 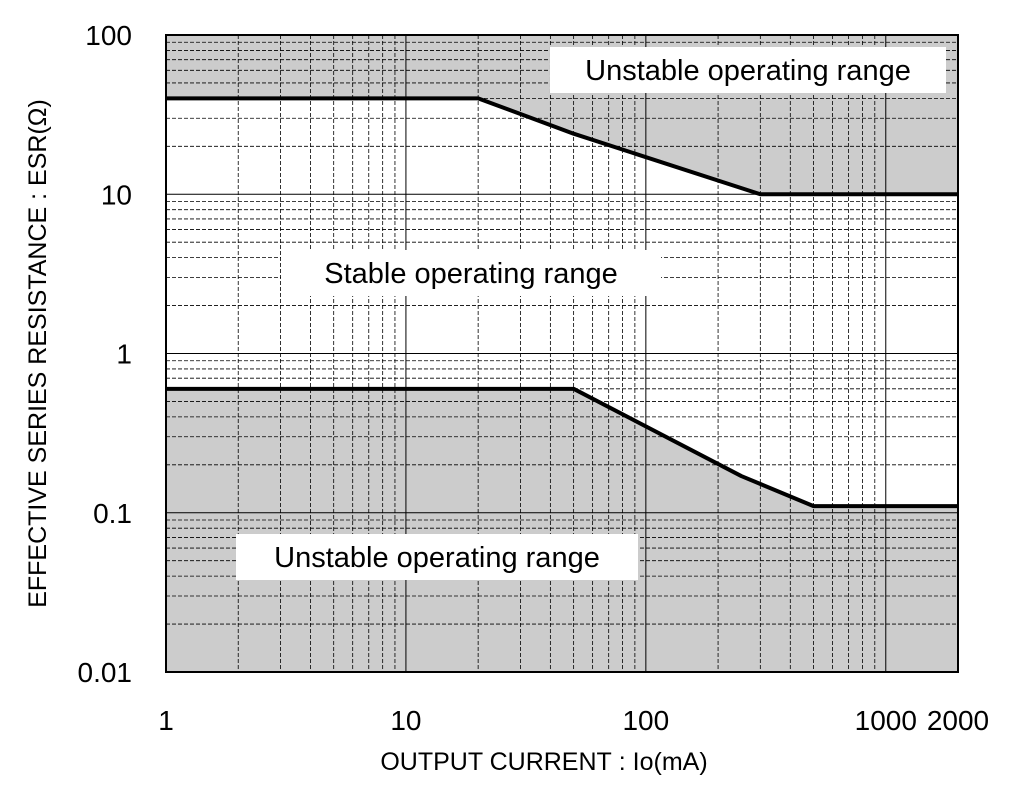 I want to click on x-tick-label: 100, so click(x=645, y=720).